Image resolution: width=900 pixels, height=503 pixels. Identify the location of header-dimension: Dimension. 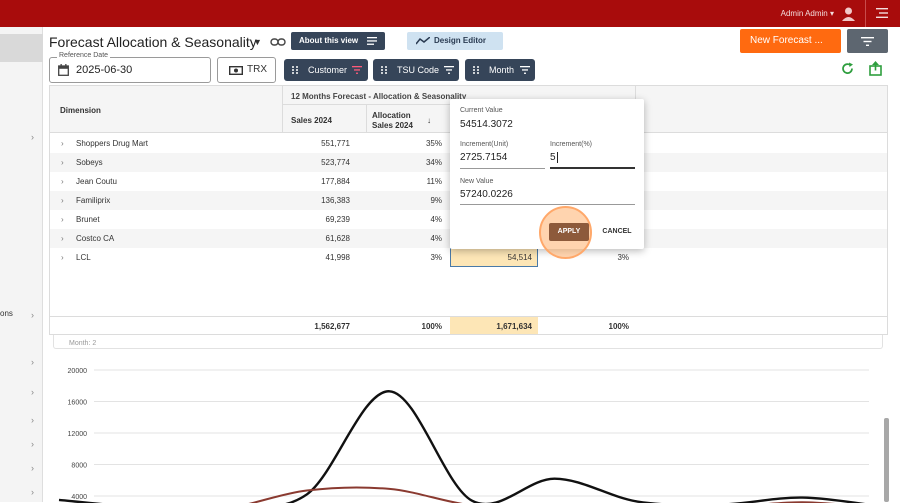
(80, 110).